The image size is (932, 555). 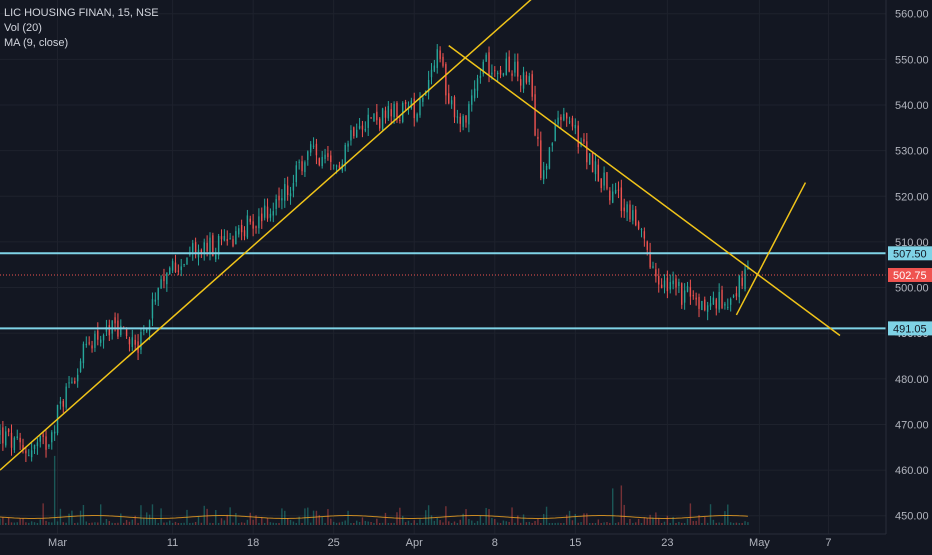 I want to click on price-tick-label: 520.00, so click(x=912, y=197).